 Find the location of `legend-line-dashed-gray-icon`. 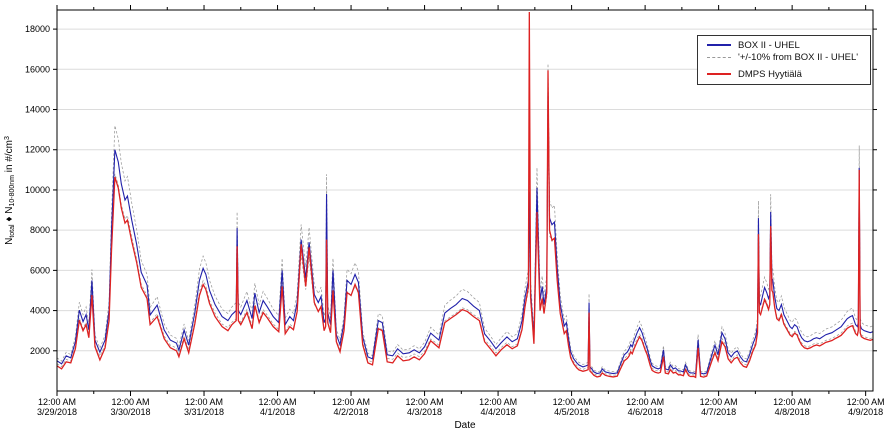

legend-line-dashed-gray-icon is located at coordinates (719, 57).